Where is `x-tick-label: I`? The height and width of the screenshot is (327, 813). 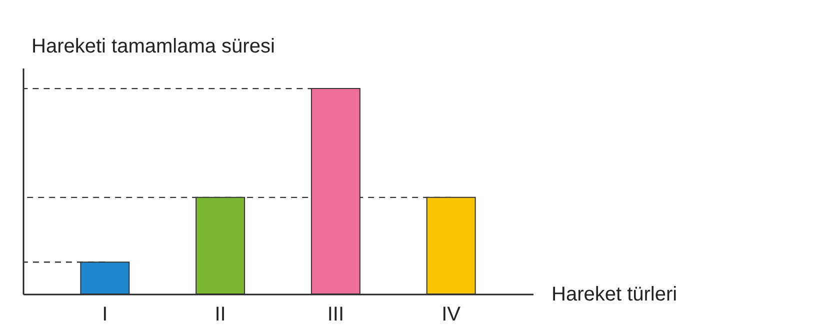
x-tick-label: I is located at coordinates (105, 315).